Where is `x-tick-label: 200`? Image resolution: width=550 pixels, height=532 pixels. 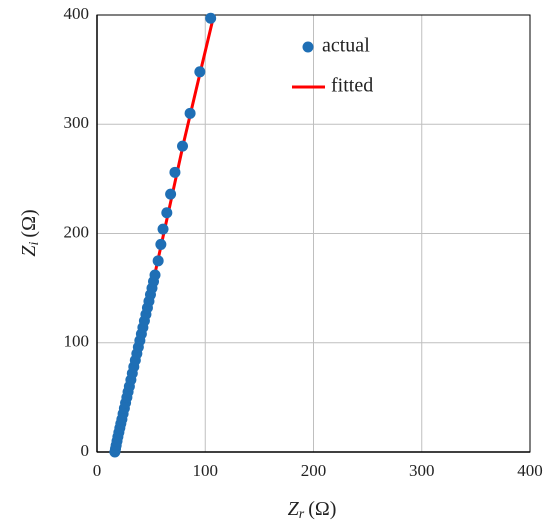
x-tick-label: 200 is located at coordinates (314, 470).